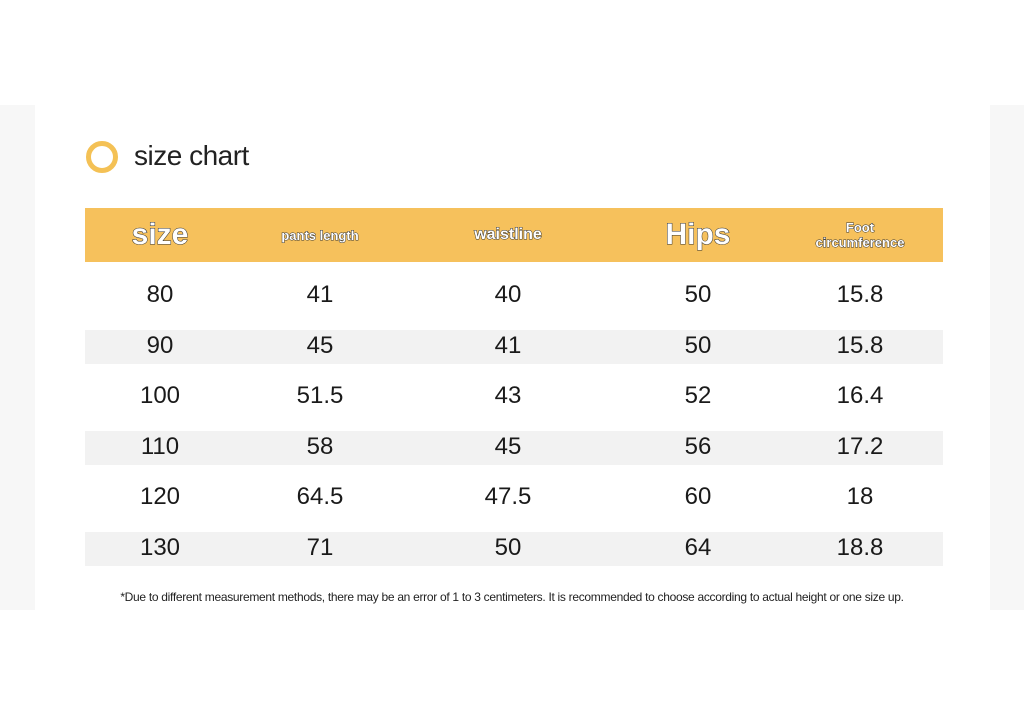  What do you see at coordinates (508, 235) in the screenshot?
I see `header-cell: waistline` at bounding box center [508, 235].